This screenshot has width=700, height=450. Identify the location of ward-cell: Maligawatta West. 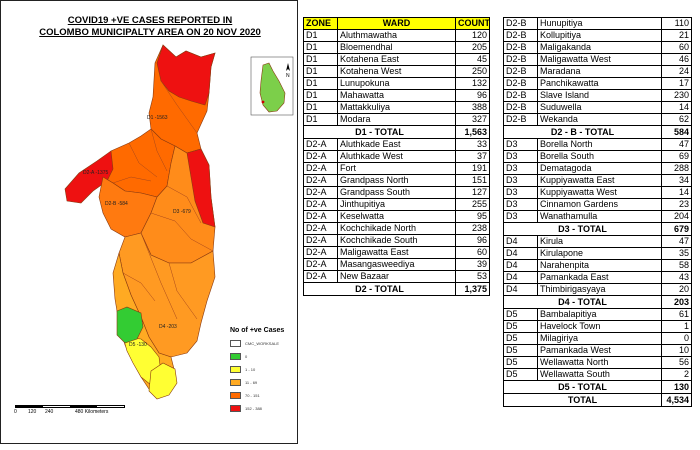
(599, 59).